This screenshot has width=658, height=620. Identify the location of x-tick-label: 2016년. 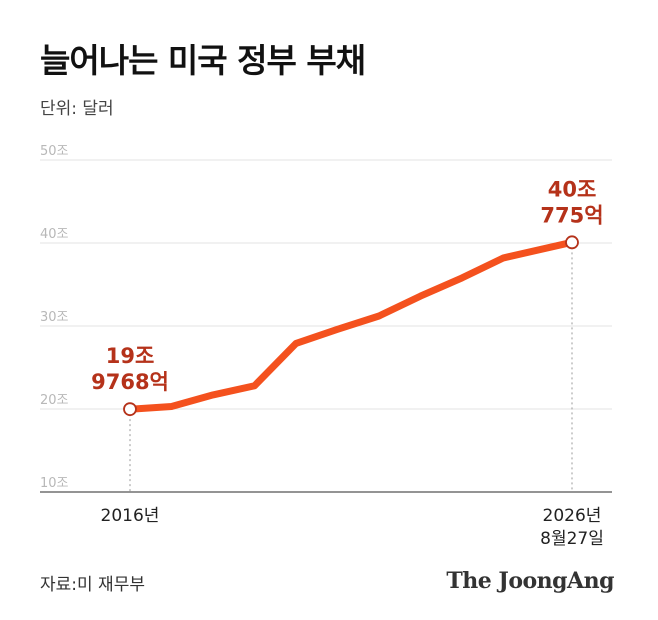
(130, 516).